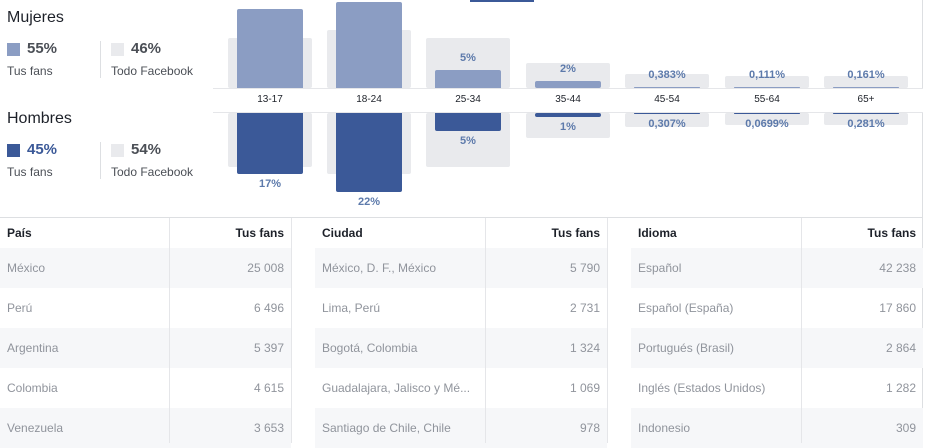 The width and height of the screenshot is (925, 448). What do you see at coordinates (369, 99) in the screenshot?
I see `age-label-18-24: 18-24` at bounding box center [369, 99].